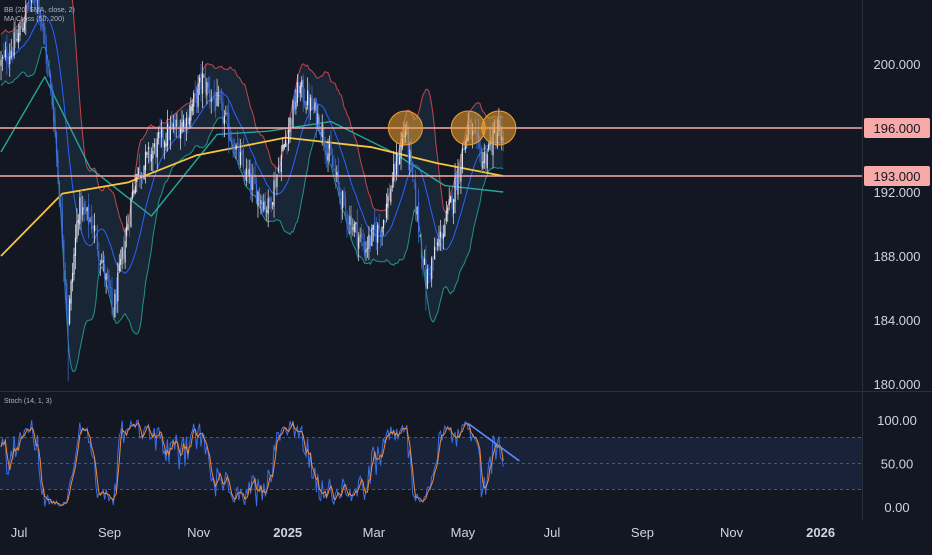  What do you see at coordinates (897, 420) in the screenshot?
I see `stoch-tick-label: 100.00` at bounding box center [897, 420].